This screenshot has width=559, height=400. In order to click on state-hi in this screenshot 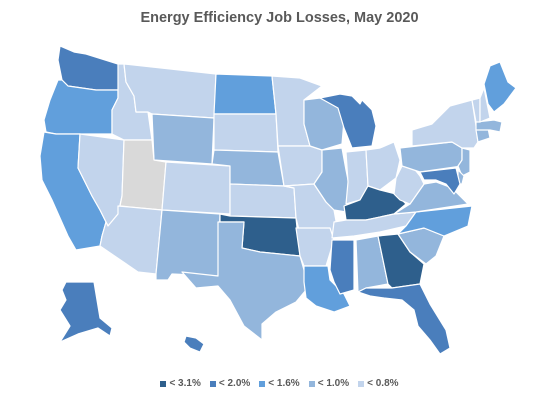, I will do `click(194, 344)`.